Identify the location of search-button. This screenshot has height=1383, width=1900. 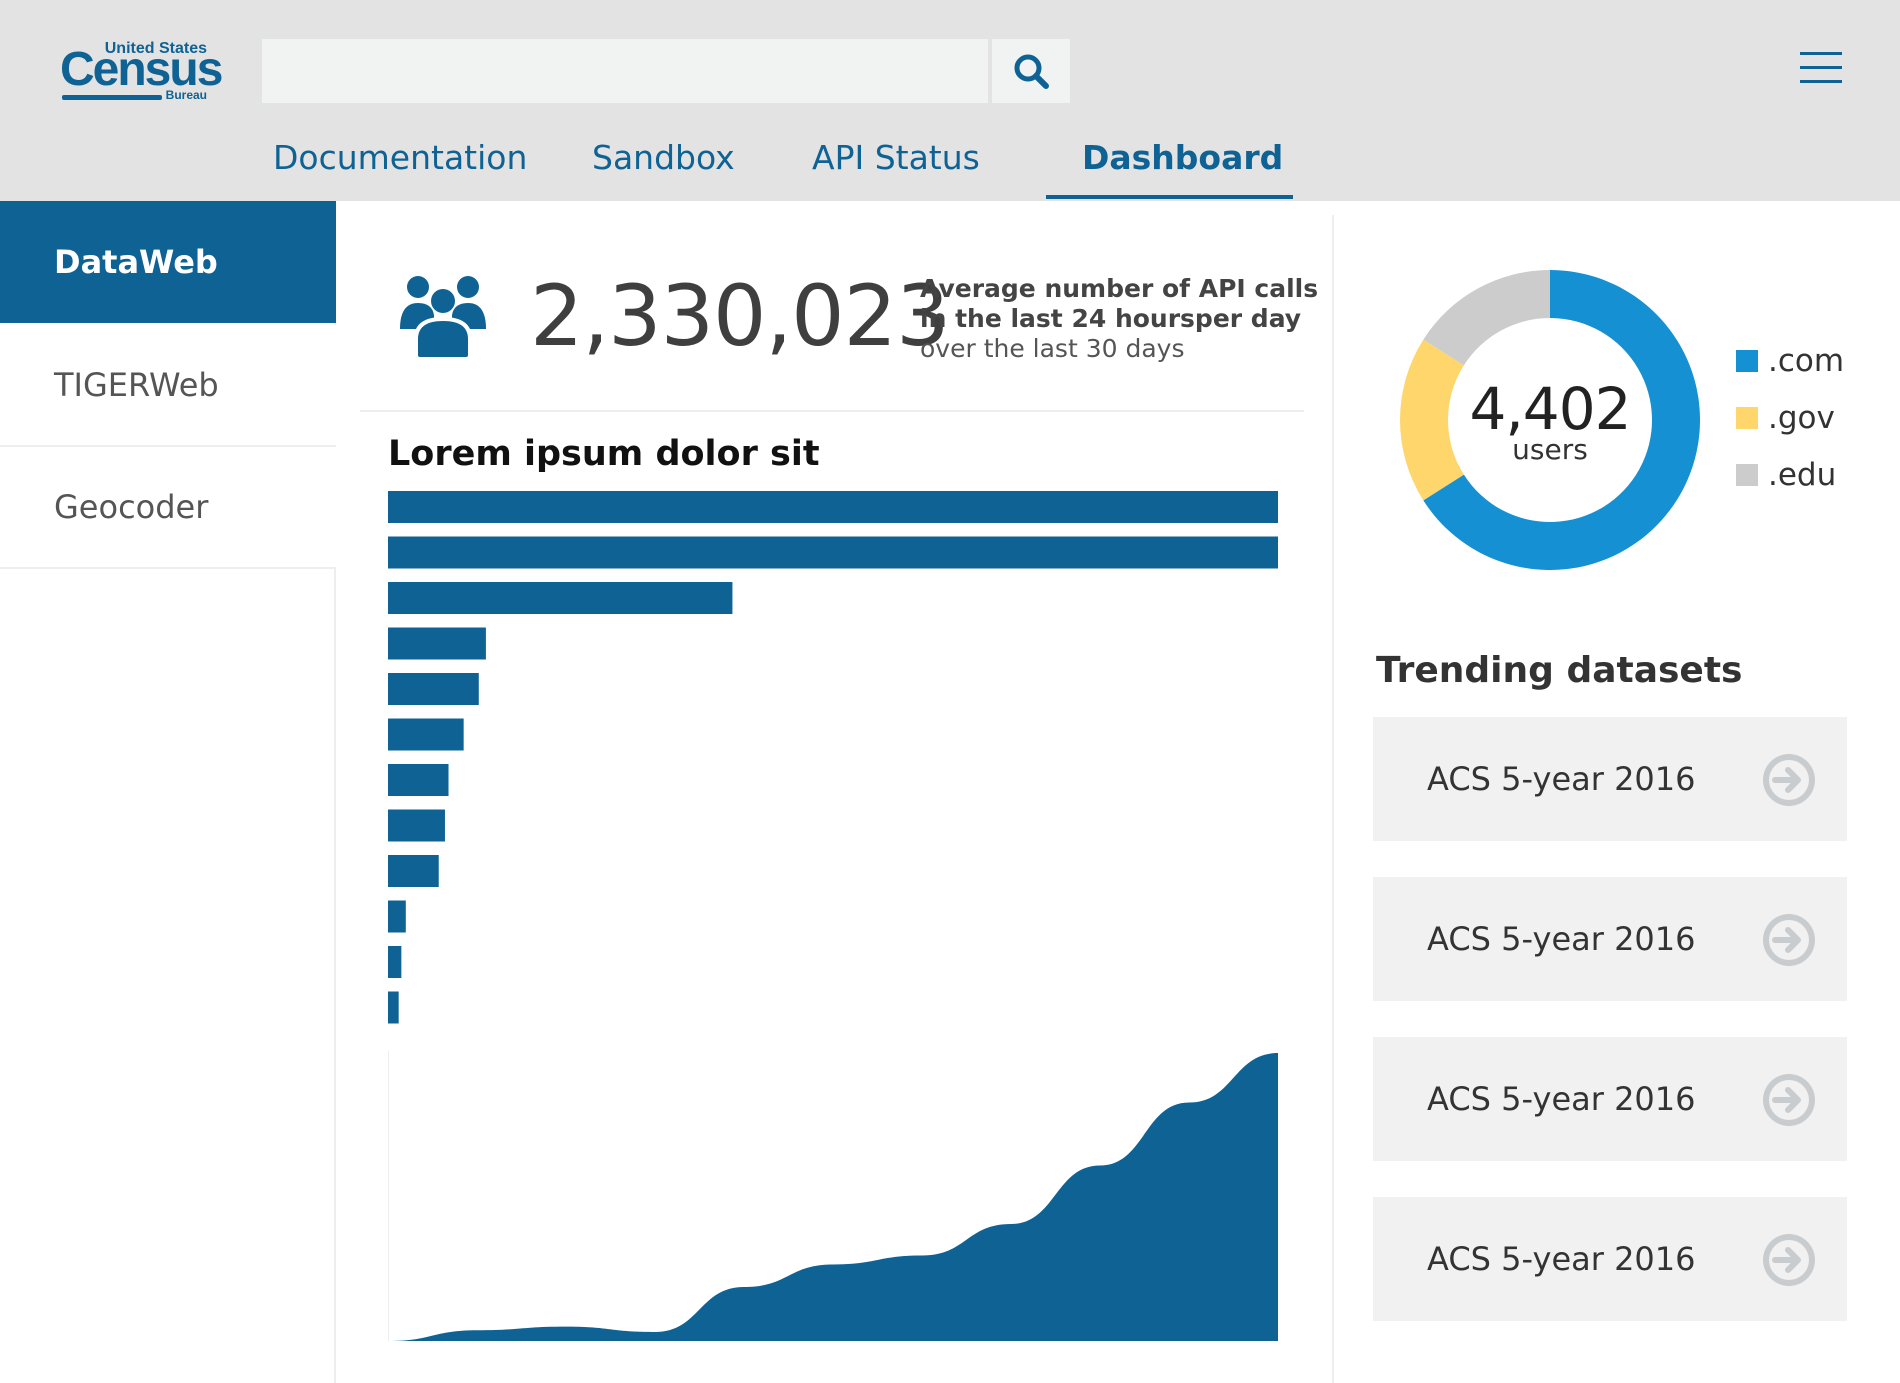
(1031, 71).